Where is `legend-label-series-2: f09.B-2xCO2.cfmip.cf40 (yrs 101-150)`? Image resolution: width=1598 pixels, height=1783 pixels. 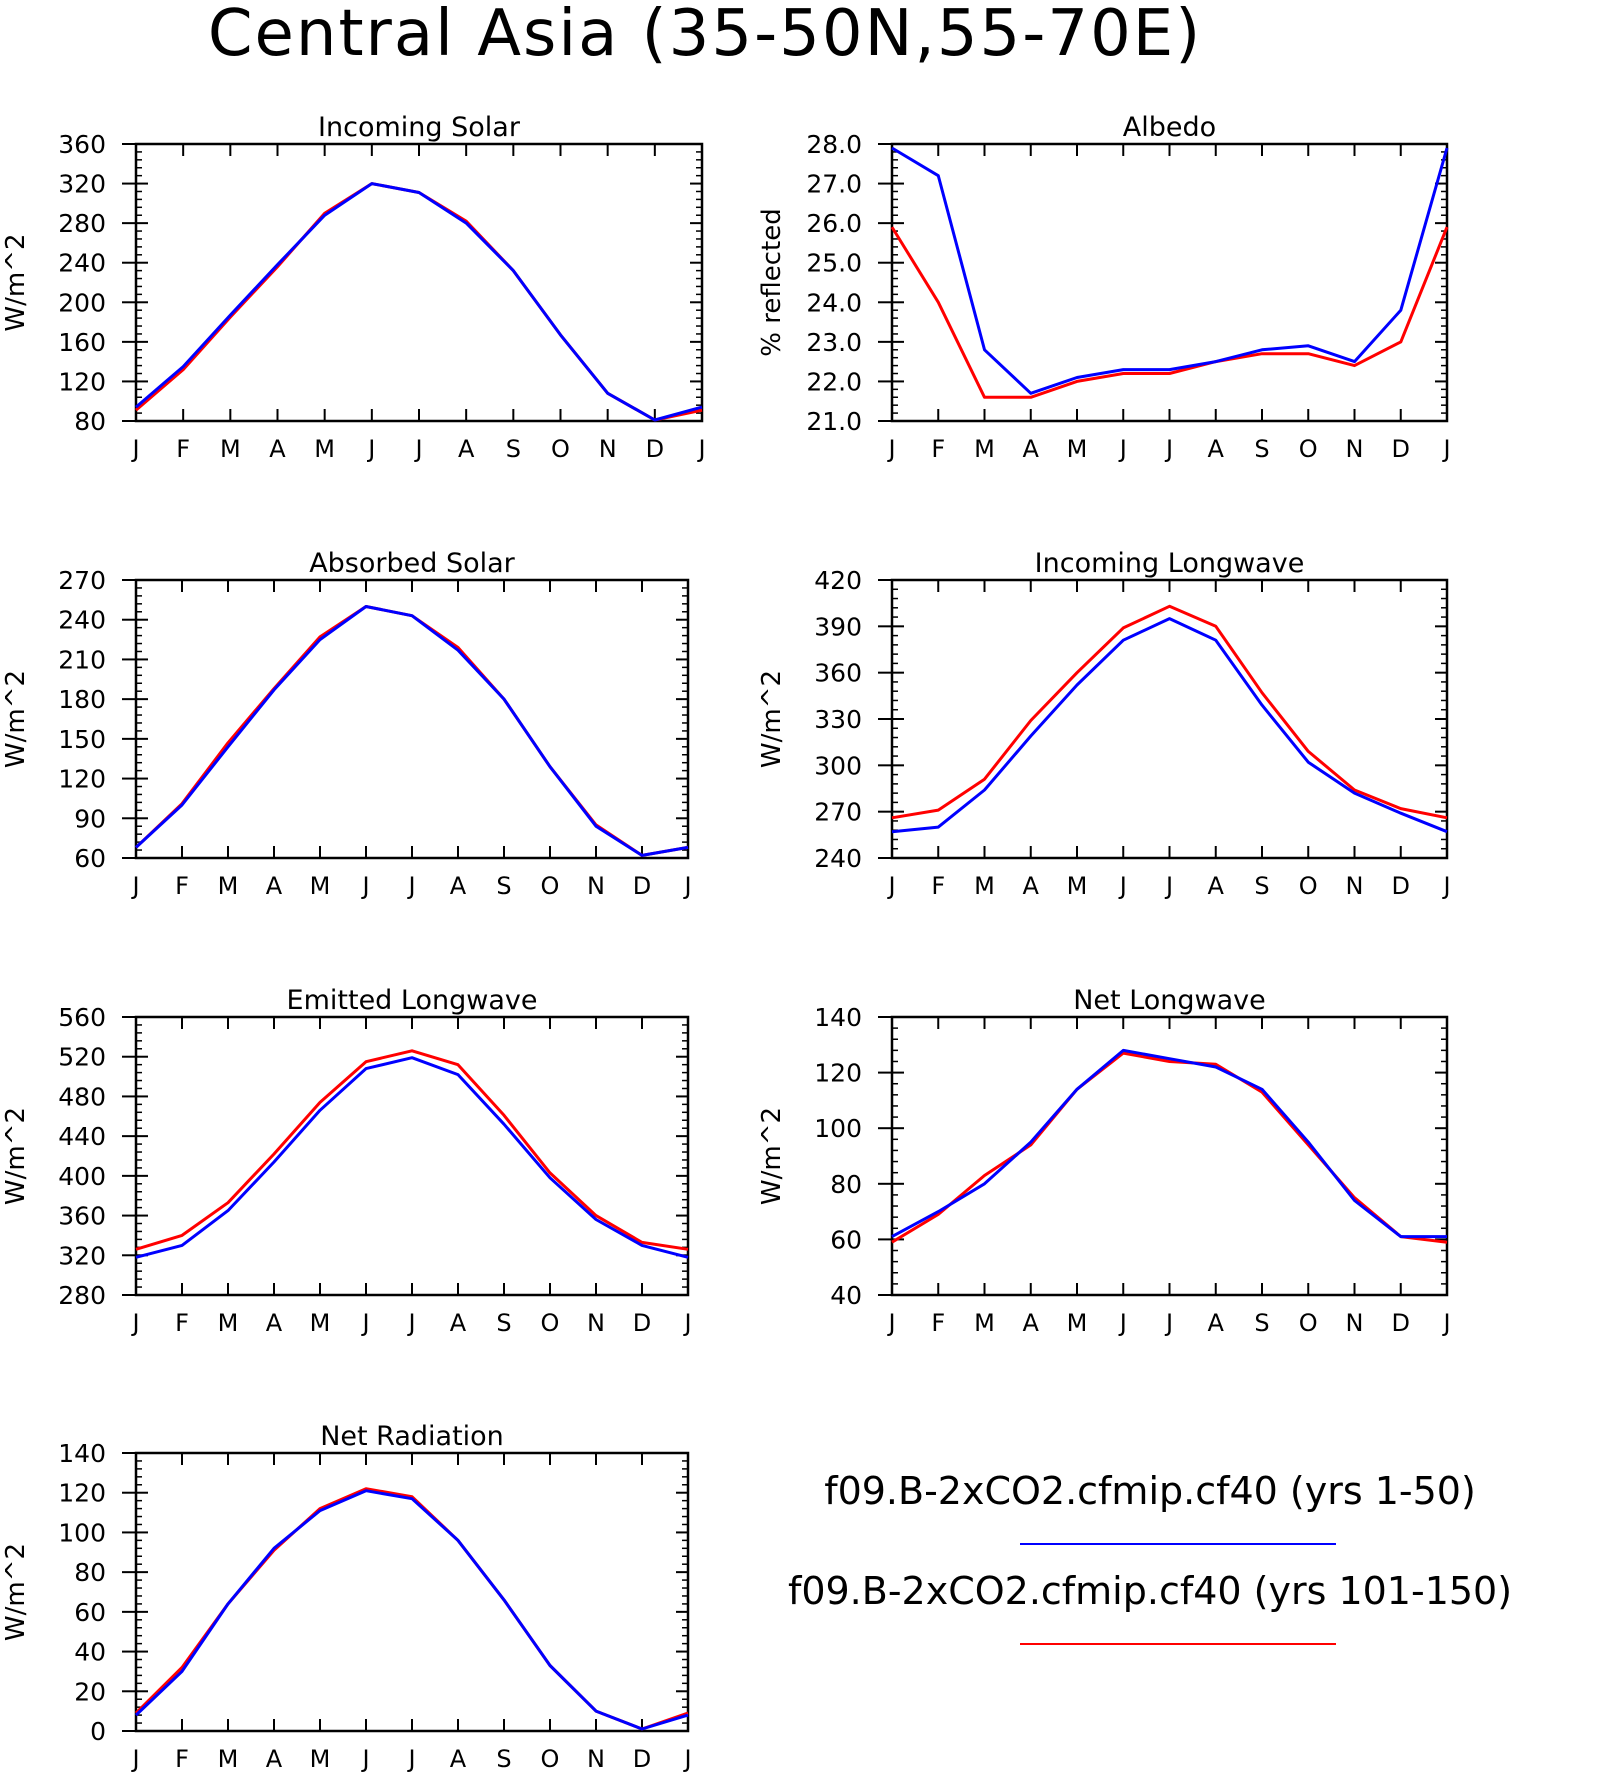 legend-label-series-2: f09.B-2xCO2.cfmip.cf40 (yrs 101-150) is located at coordinates (1150, 1591).